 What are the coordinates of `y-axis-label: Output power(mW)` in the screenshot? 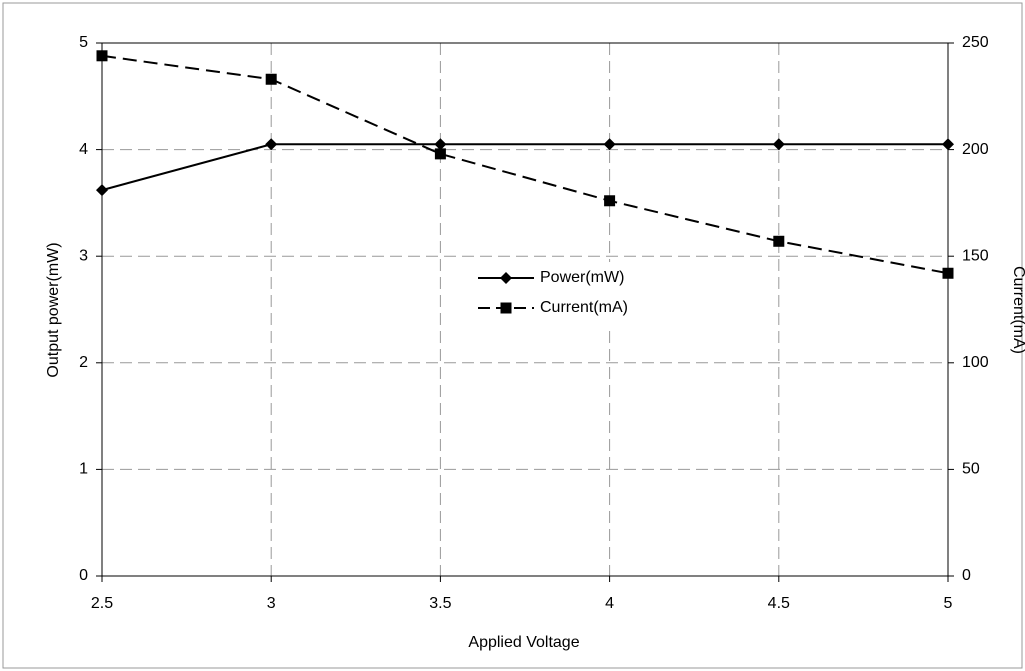 It's located at (53, 309).